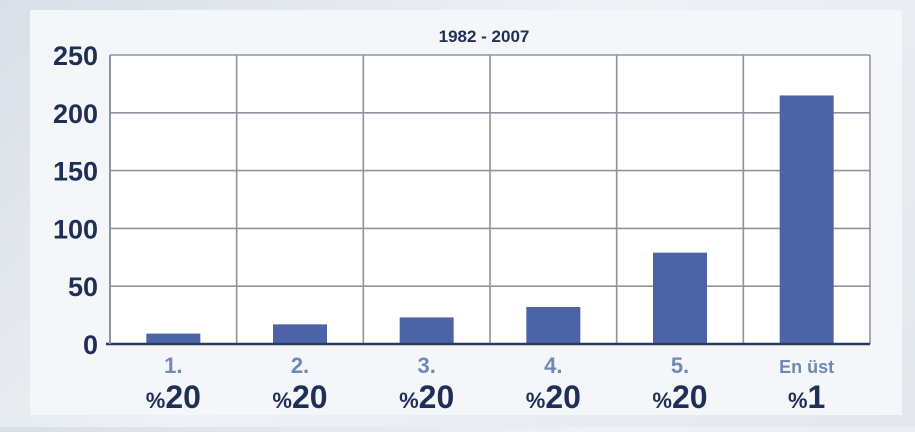  Describe the element at coordinates (806, 397) in the screenshot. I see `x-tick-share-label: %1` at that location.